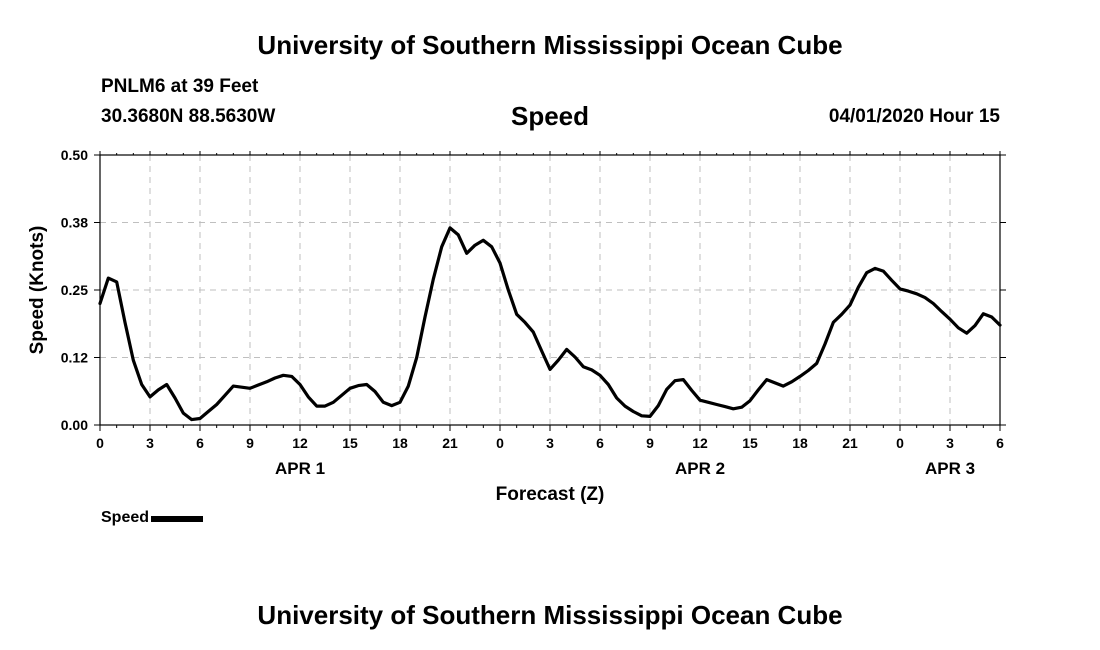 The image size is (1100, 650). Describe the element at coordinates (914, 116) in the screenshot. I see `forecast-date: 04/01/2020 Hour 15` at that location.